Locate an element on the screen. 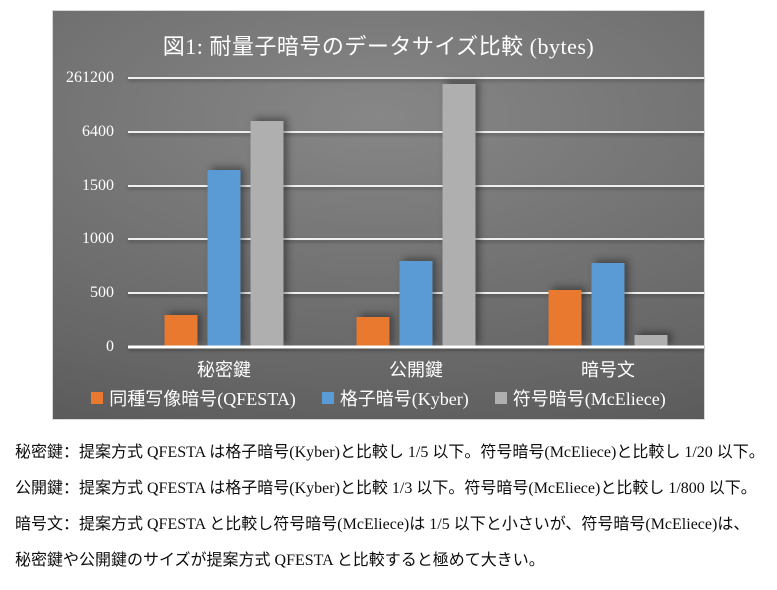  y-tick-label: 6400 is located at coordinates (98, 131).